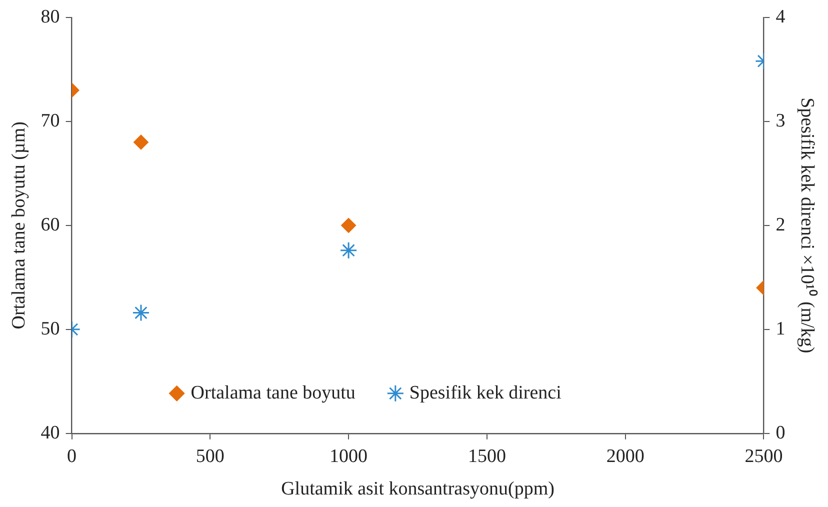 Image resolution: width=828 pixels, height=507 pixels. Describe the element at coordinates (625, 456) in the screenshot. I see `x-tick-label: 2000` at that location.